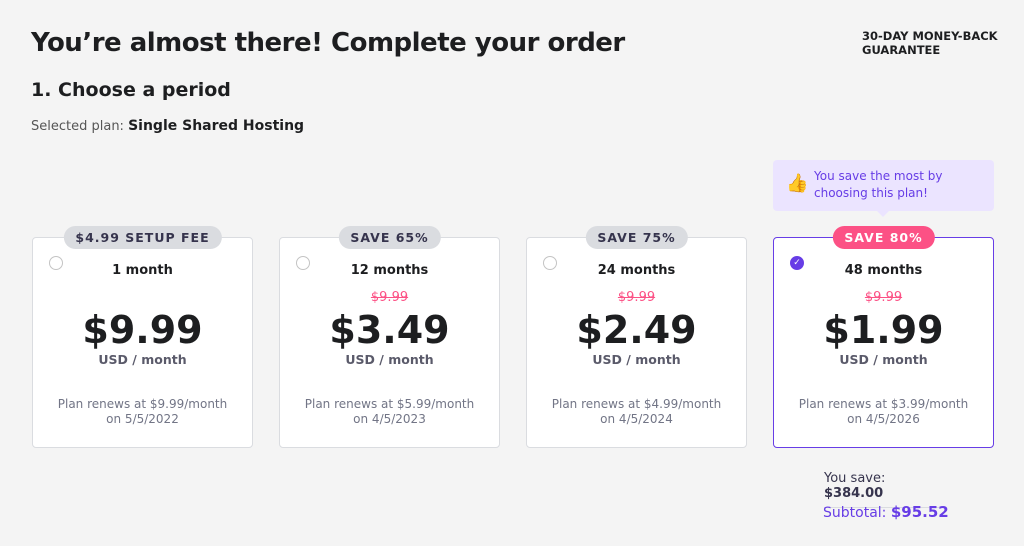 This screenshot has height=546, width=1024. What do you see at coordinates (930, 43) in the screenshot?
I see `money-back-guarantee: 30-DAY MONEY-BACK GUARANTEE` at bounding box center [930, 43].